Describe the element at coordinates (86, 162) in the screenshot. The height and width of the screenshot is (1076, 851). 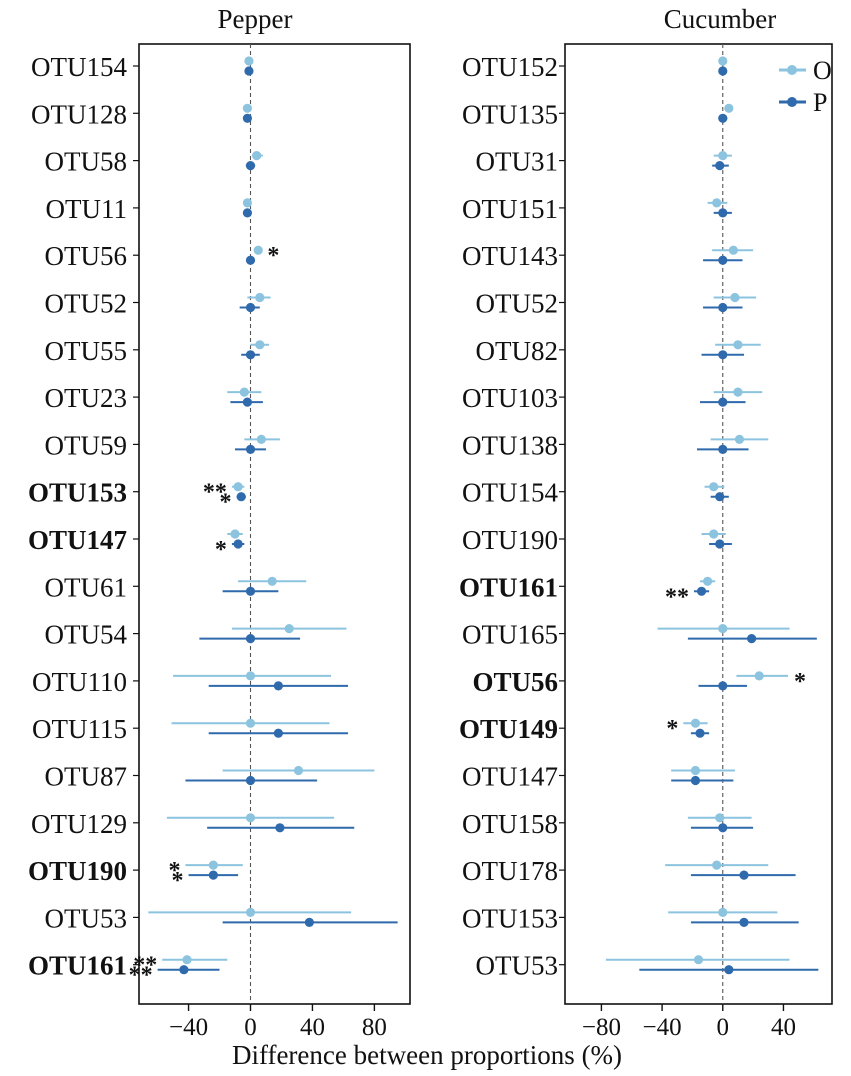
I see `otu-label: OTU58` at that location.